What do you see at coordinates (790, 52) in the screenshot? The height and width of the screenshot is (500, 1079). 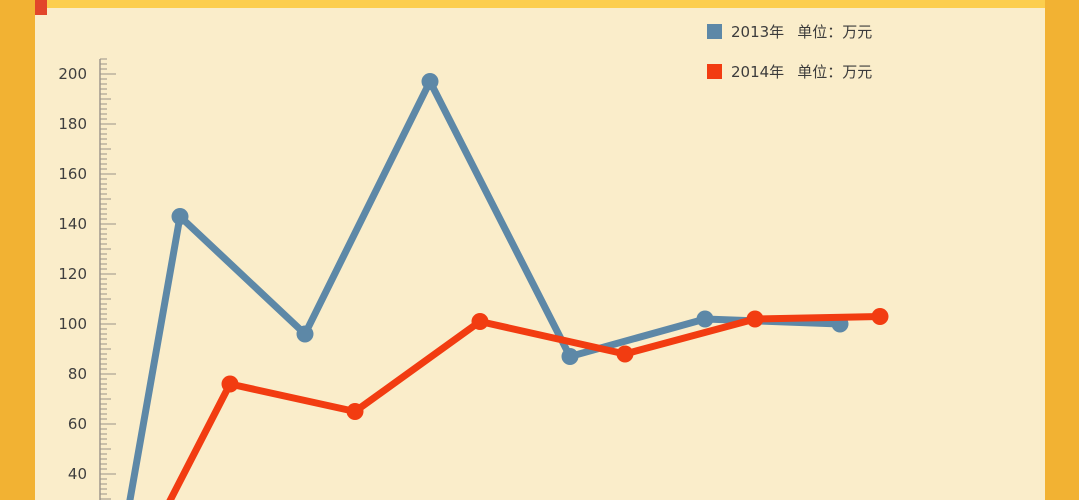 I see `legend: 2013年 单位：万元 2014年 单位：万元` at bounding box center [790, 52].